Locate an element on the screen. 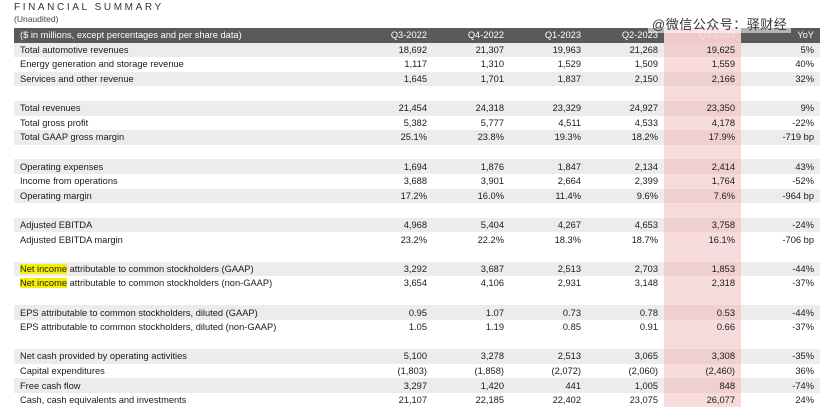 The width and height of the screenshot is (828, 407). row-label: Operating expenses is located at coordinates (185, 166).